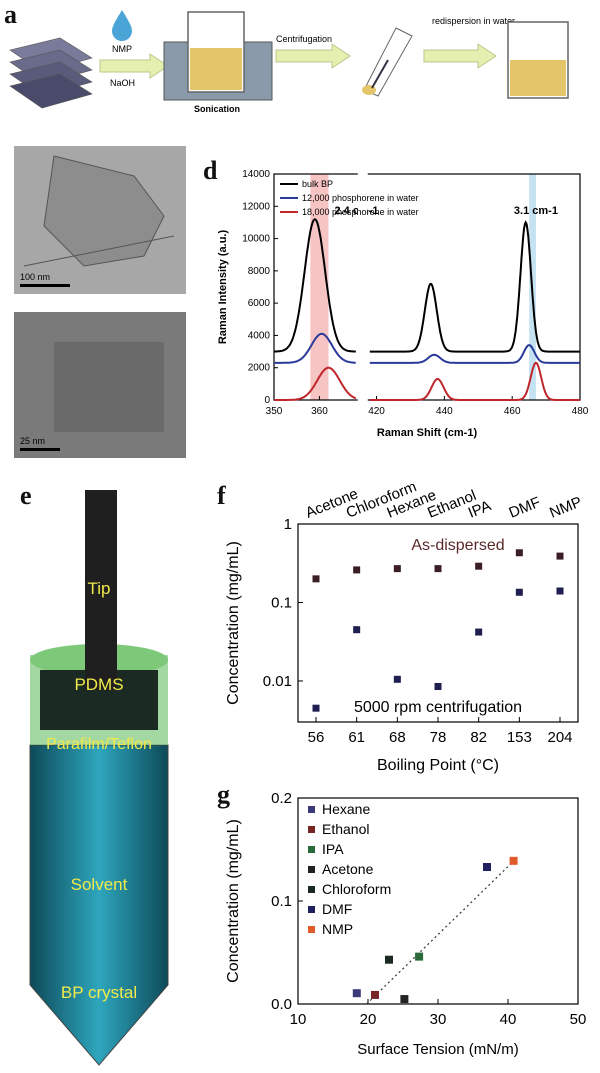 The width and height of the screenshot is (600, 1073). Describe the element at coordinates (304, 39) in the screenshot. I see `step-centrifugation: Centrifugation` at that location.